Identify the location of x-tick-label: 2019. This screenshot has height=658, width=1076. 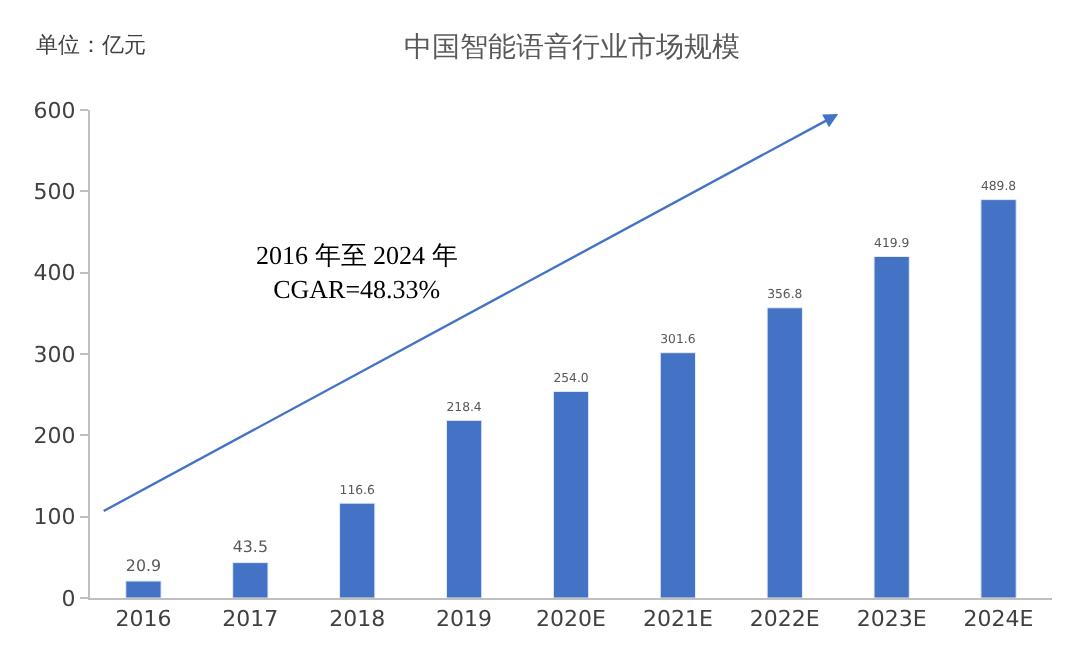
(464, 619).